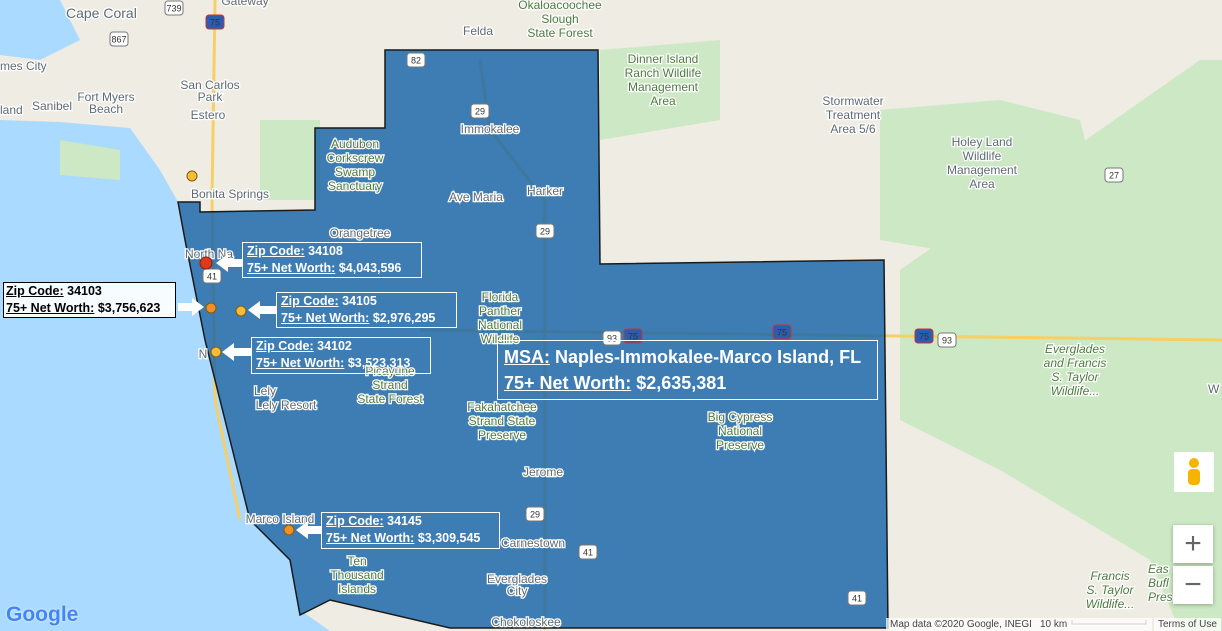  Describe the element at coordinates (1160, 583) in the screenshot. I see `place-label: Eas Bufl Pres` at that location.